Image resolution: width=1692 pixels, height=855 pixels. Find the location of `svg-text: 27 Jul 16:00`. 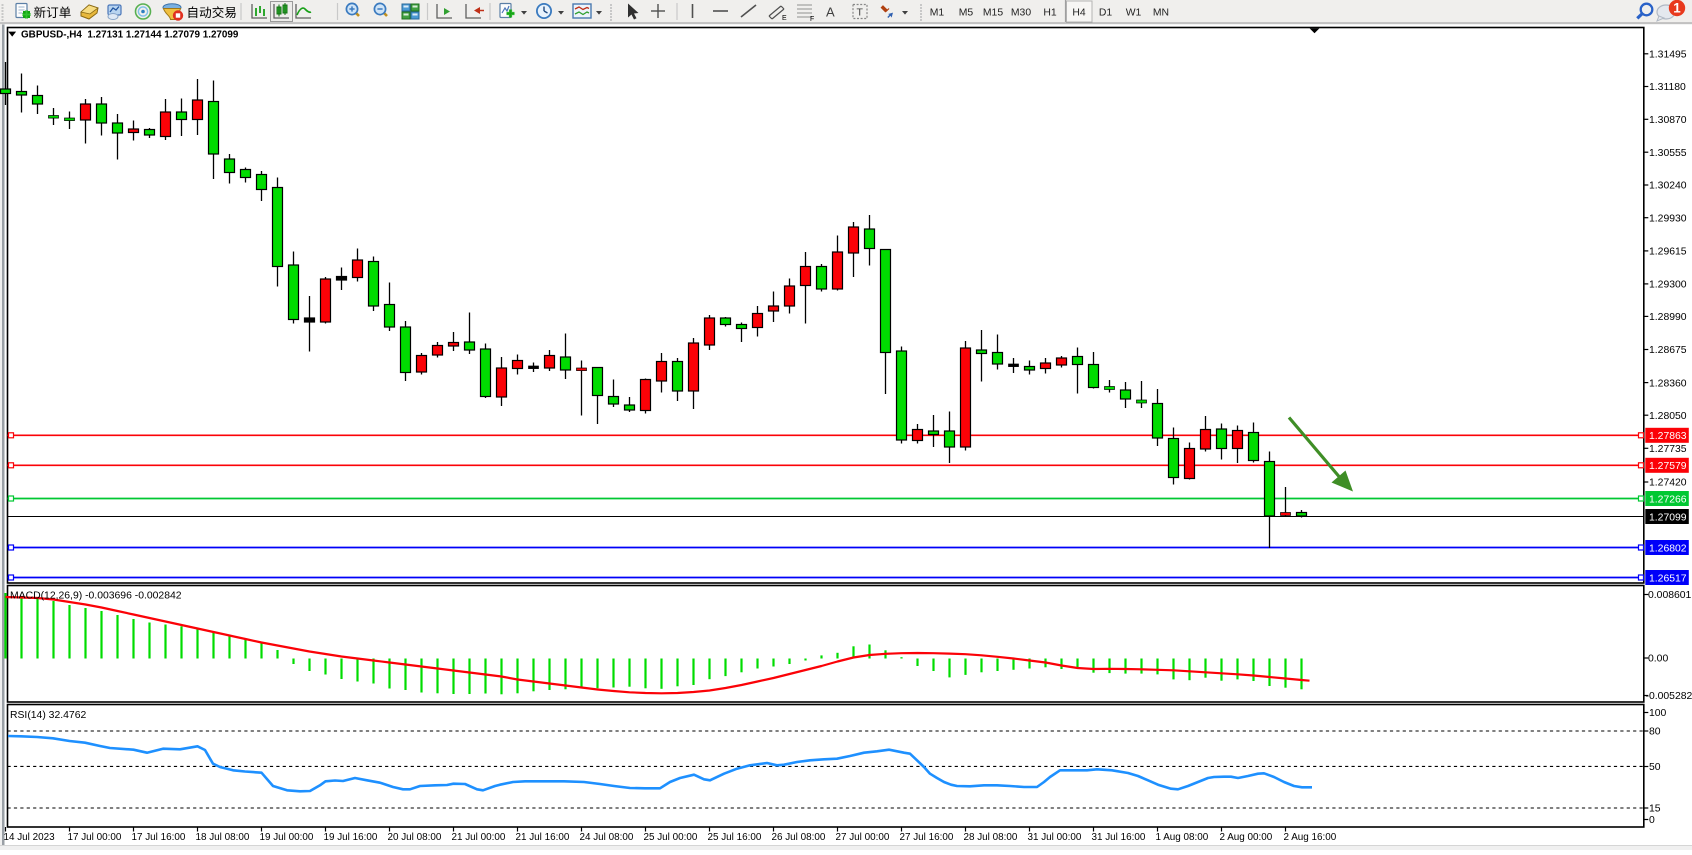

svg-text: 27 Jul 16:00 is located at coordinates (927, 837).